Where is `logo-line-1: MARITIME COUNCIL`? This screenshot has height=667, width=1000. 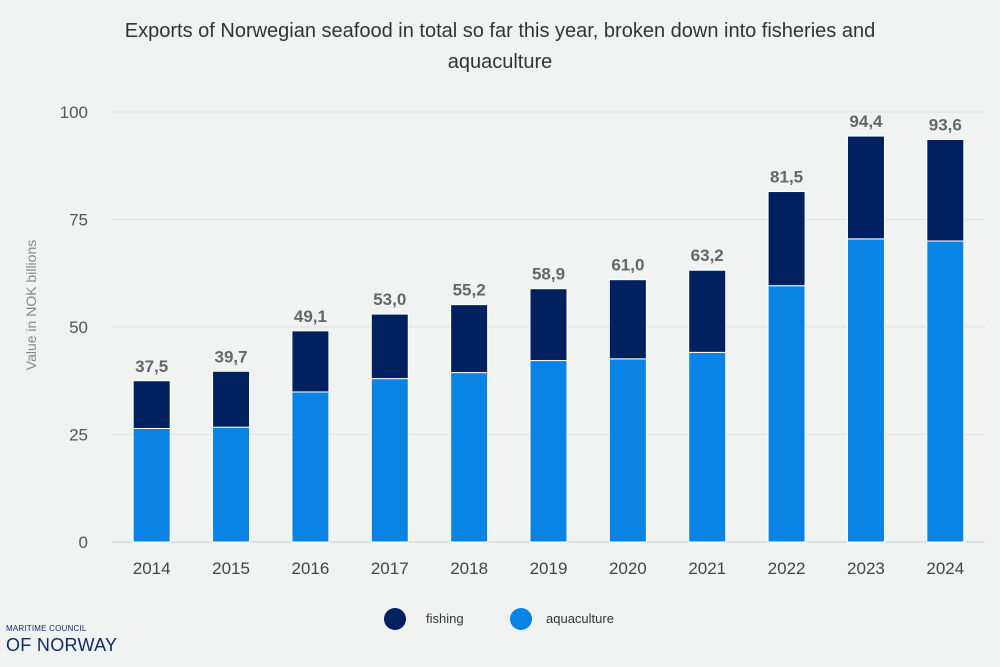
logo-line-1: MARITIME COUNCIL is located at coordinates (46, 628).